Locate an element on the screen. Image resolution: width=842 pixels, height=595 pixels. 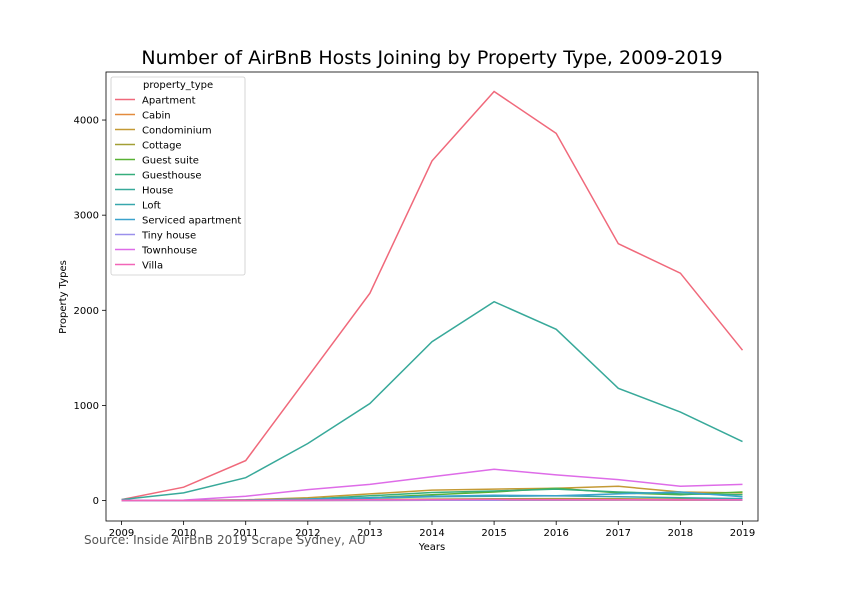
x-tick-label: 2013 is located at coordinates (369, 533).